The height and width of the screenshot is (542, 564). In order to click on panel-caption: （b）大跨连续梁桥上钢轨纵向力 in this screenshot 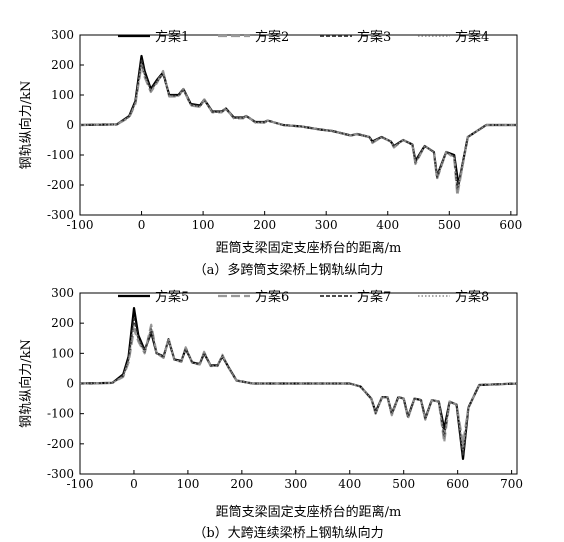, I will do `click(288, 533)`.